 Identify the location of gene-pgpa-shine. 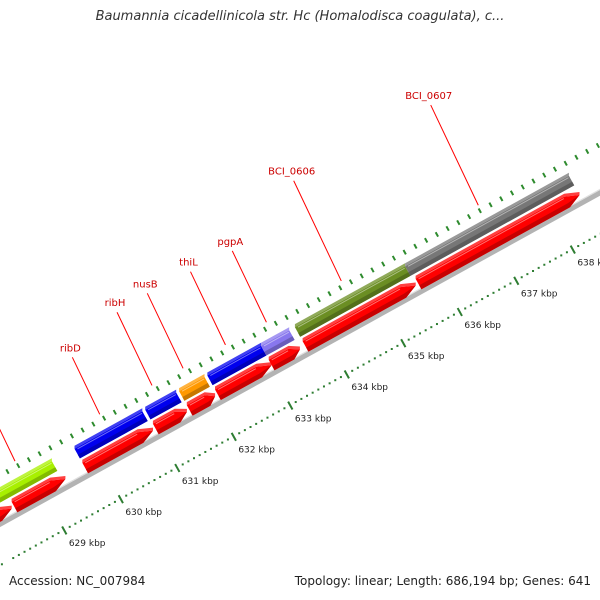
(276, 339).